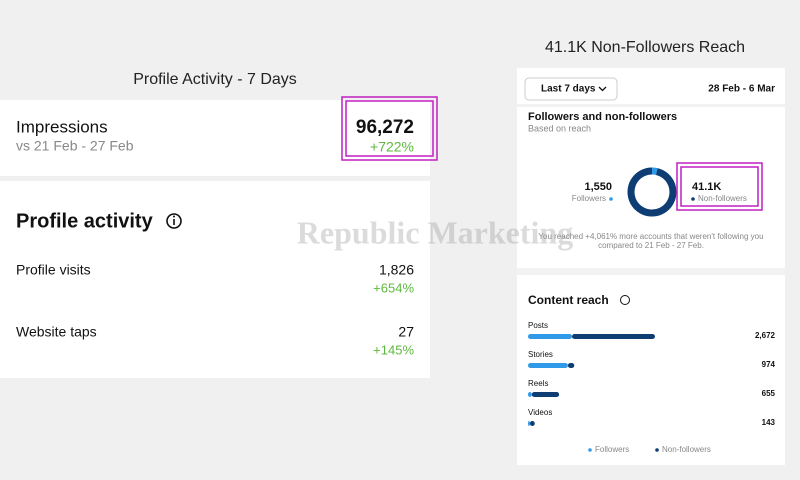  What do you see at coordinates (612, 449) in the screenshot?
I see `legend-label: Followers` at bounding box center [612, 449].